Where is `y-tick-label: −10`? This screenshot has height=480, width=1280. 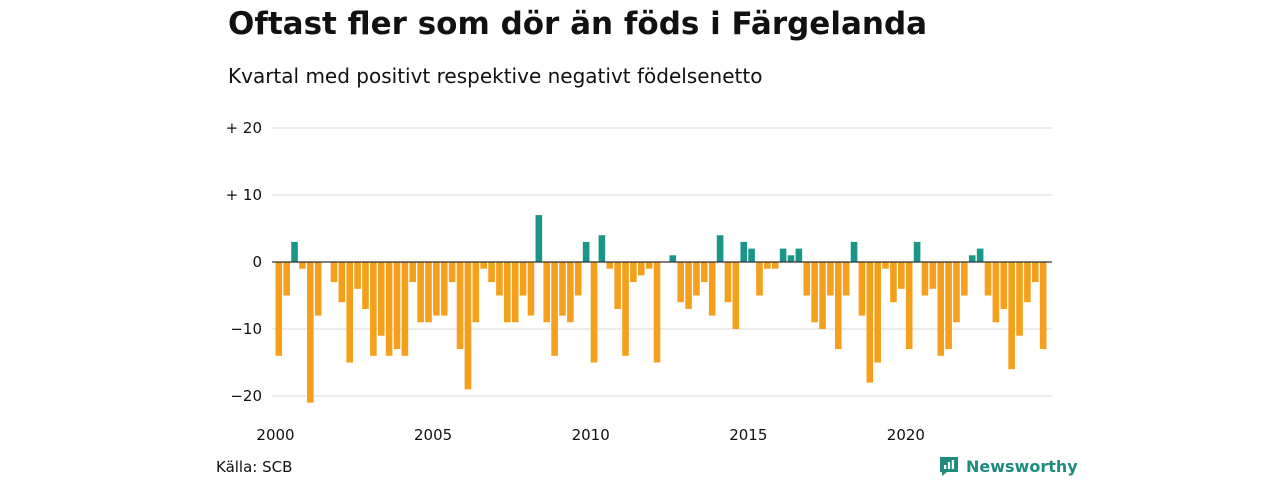
y-tick-label: −10 is located at coordinates (246, 329).